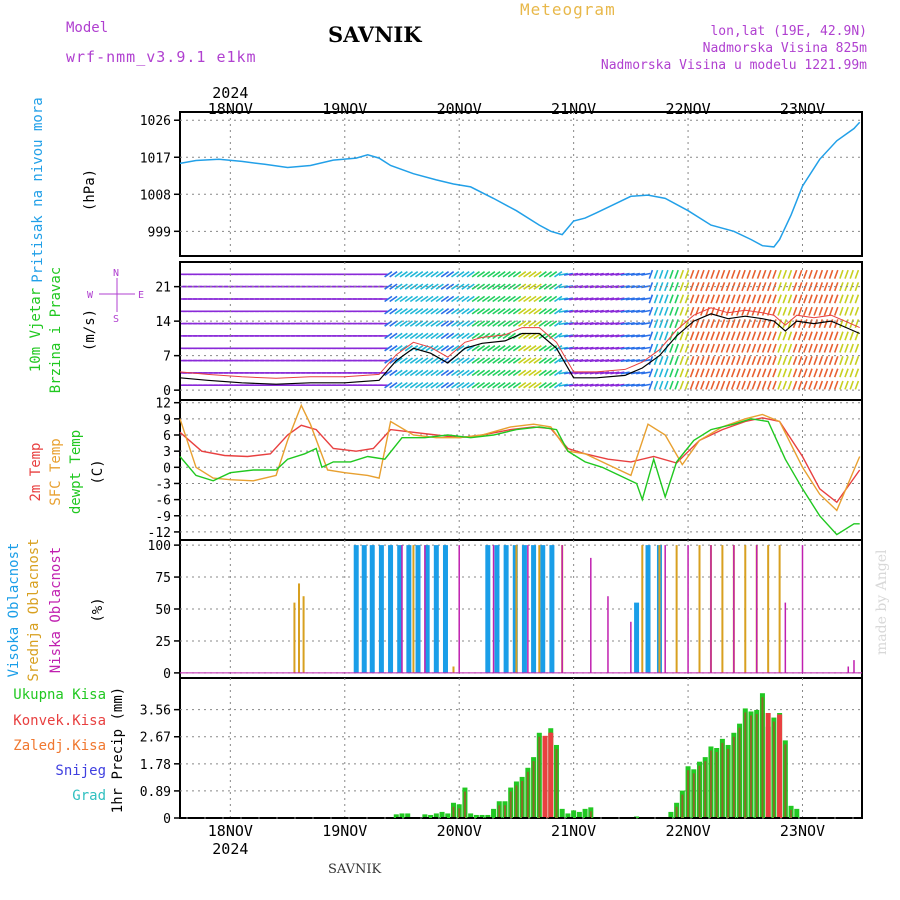  I want to click on precipitation-ytick-label: 1.78, so click(155, 765).